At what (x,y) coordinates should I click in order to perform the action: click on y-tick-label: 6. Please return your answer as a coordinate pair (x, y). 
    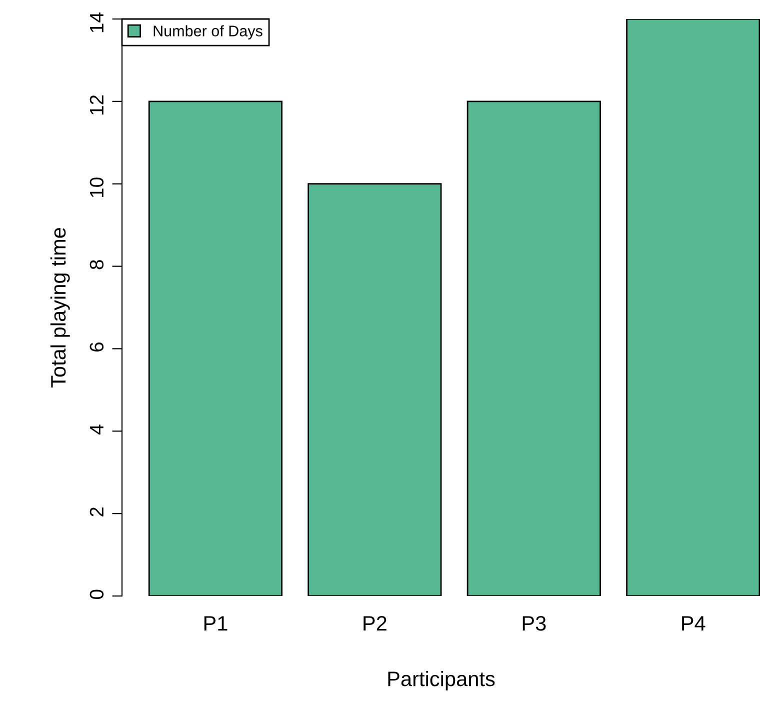
    Looking at the image, I should click on (97, 347).